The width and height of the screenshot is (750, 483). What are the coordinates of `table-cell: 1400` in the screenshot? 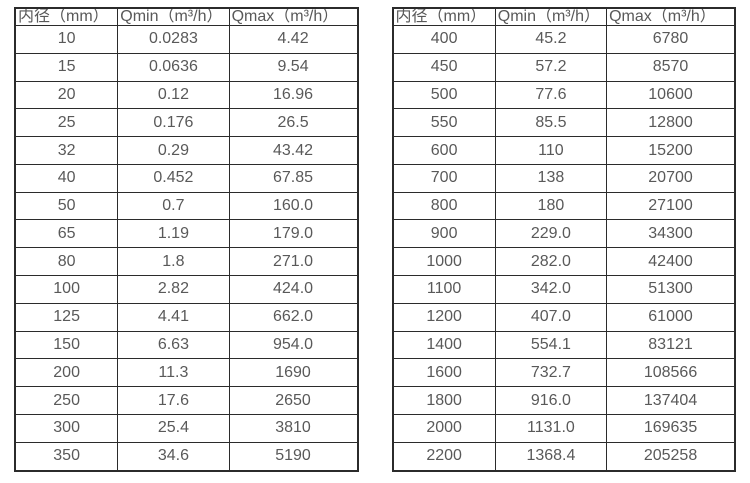 It's located at (444, 345).